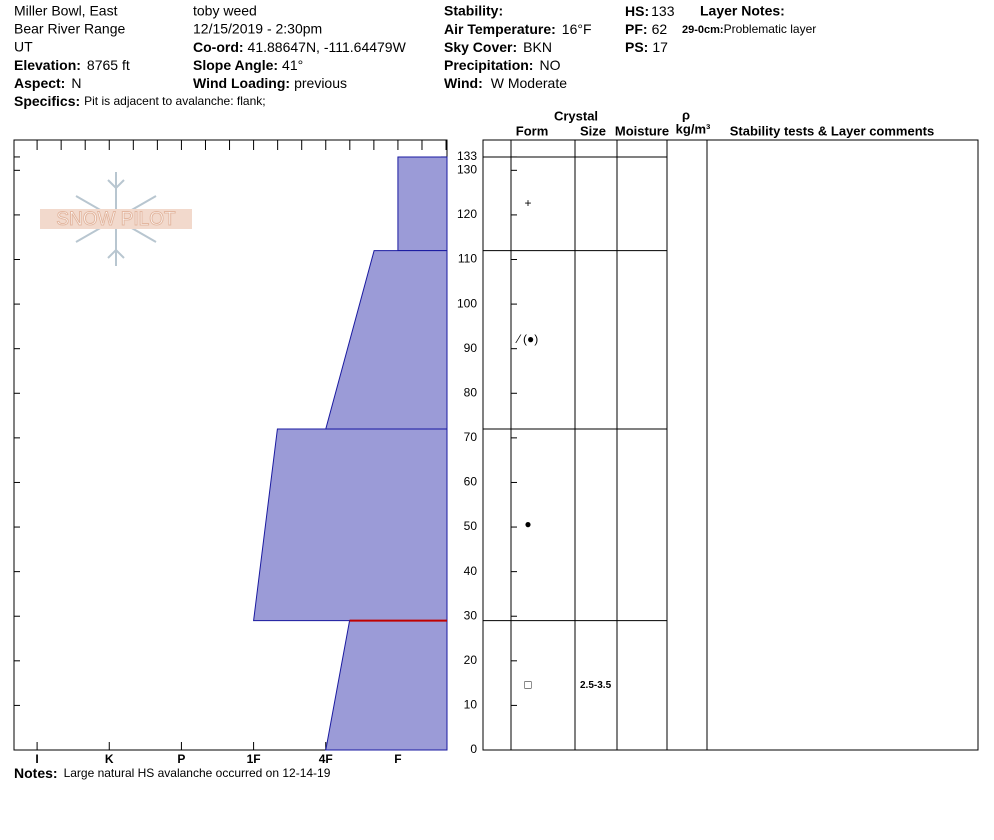  I want to click on value: NO, so click(549, 65).